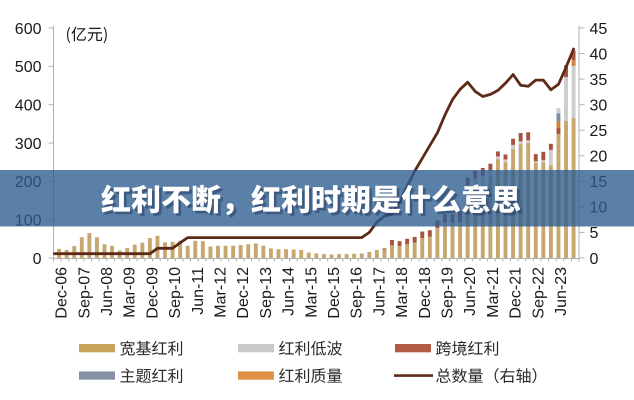 The image size is (634, 400). What do you see at coordinates (470, 291) in the screenshot?
I see `svg-text: Jun-20` at bounding box center [470, 291].